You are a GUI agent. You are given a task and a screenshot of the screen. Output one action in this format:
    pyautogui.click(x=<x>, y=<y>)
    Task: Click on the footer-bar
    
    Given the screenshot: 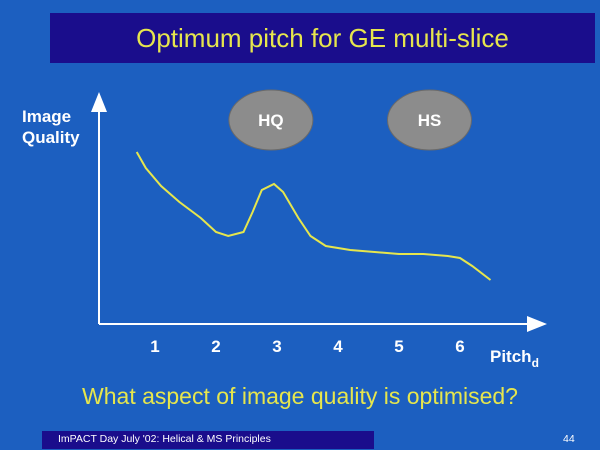 What is the action you would take?
    pyautogui.click(x=208, y=440)
    